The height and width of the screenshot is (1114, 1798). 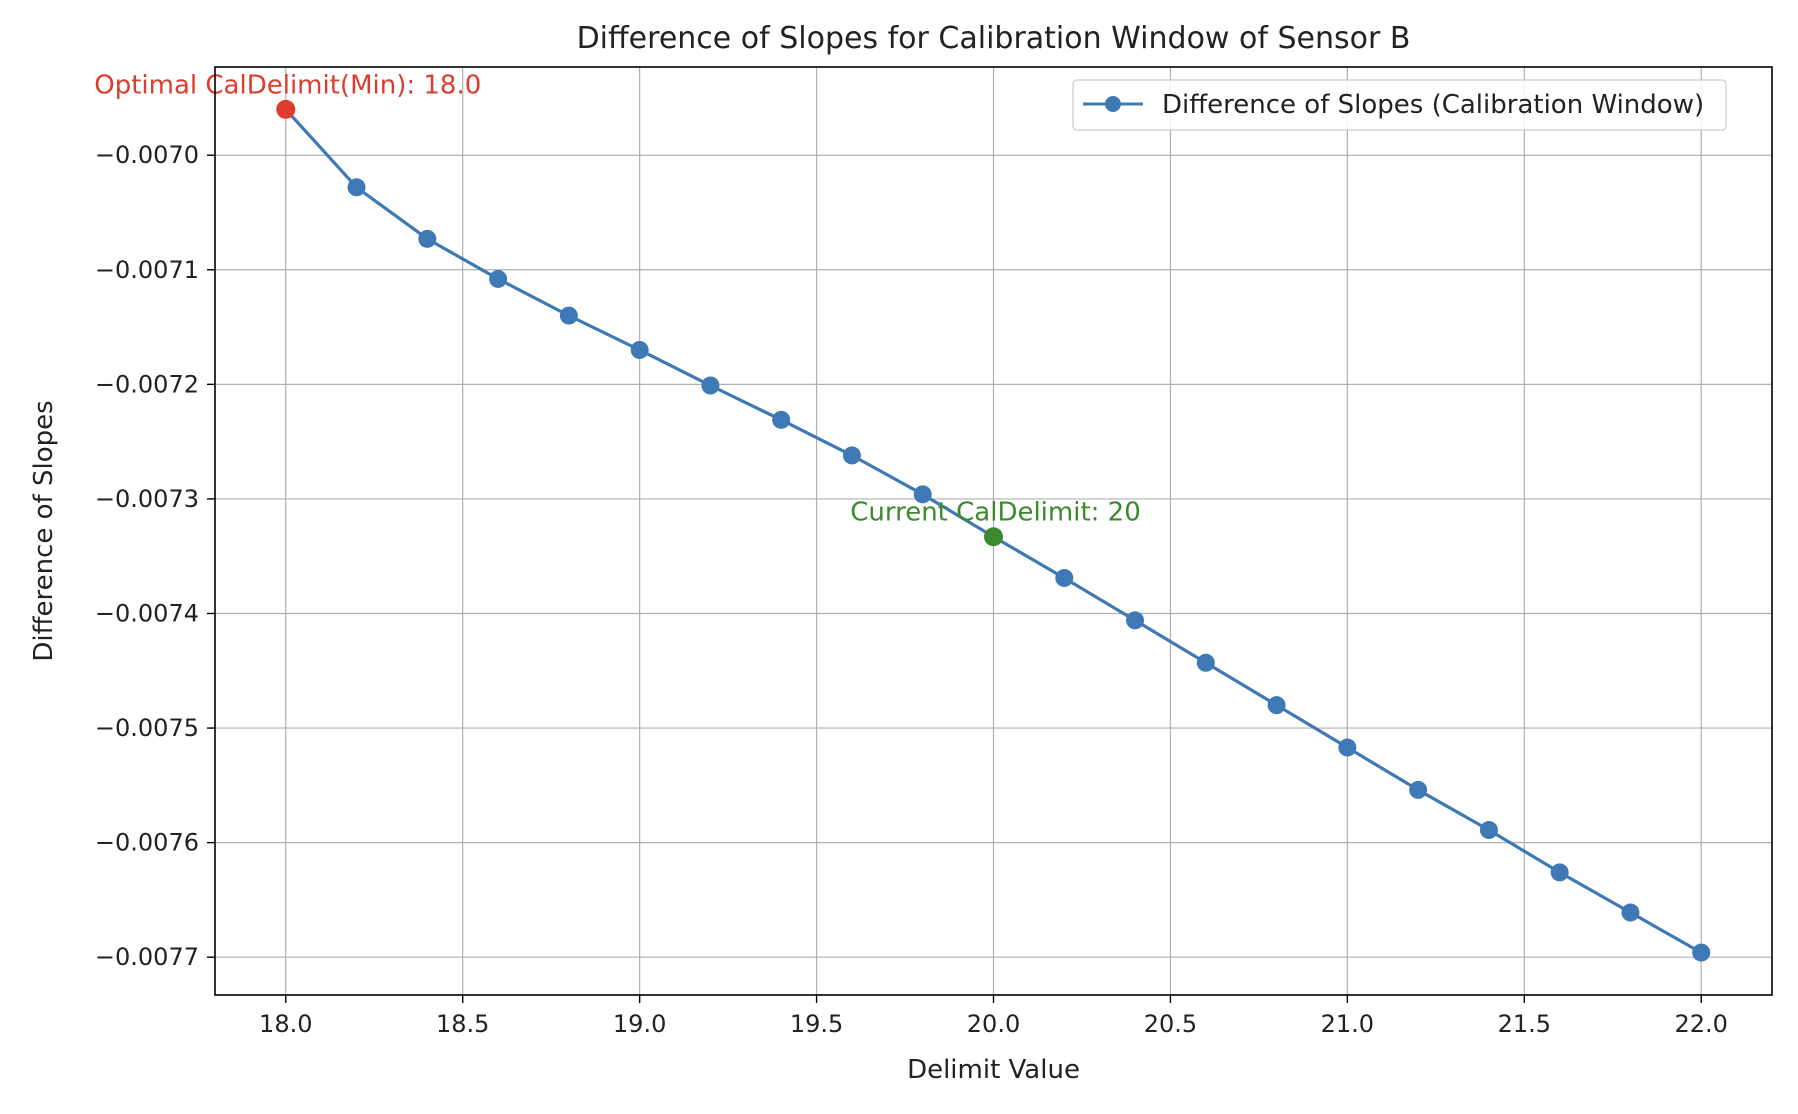 What do you see at coordinates (147, 270) in the screenshot?
I see `y-tick-label: −0.0071` at bounding box center [147, 270].